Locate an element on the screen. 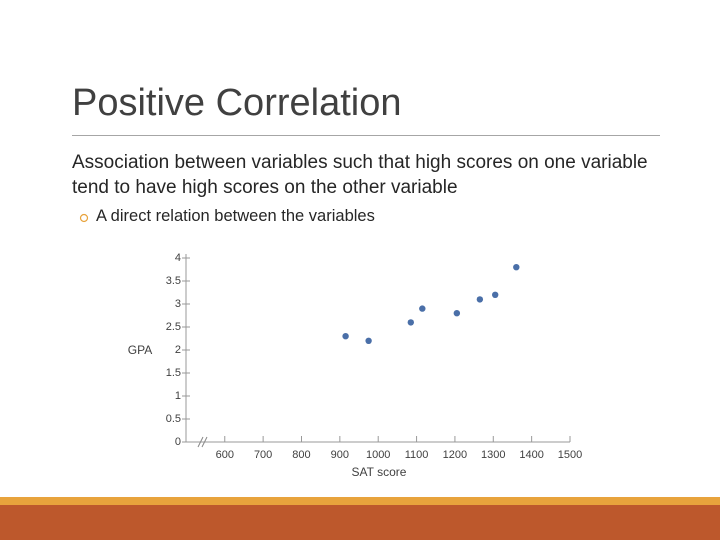  x-tick-label: 800 is located at coordinates (301, 455).